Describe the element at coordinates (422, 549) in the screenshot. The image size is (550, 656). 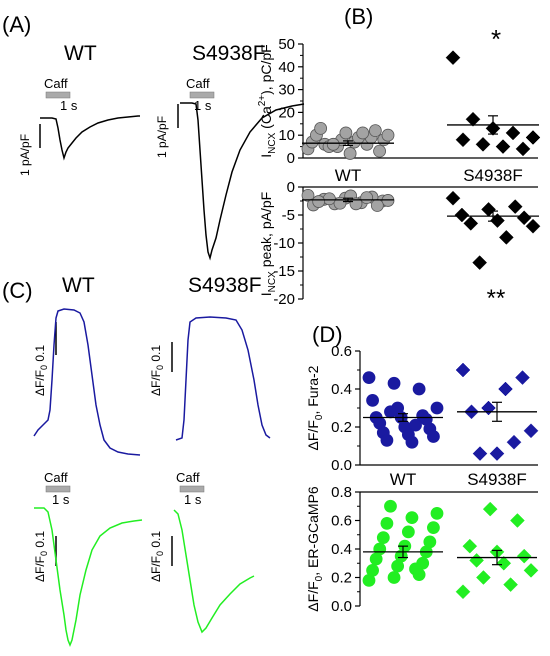
I see `chart-d-bottom: 0.0 0.2 0.4 0.6 0.8 ΔF/F0, ER-GCaMP6` at that location.